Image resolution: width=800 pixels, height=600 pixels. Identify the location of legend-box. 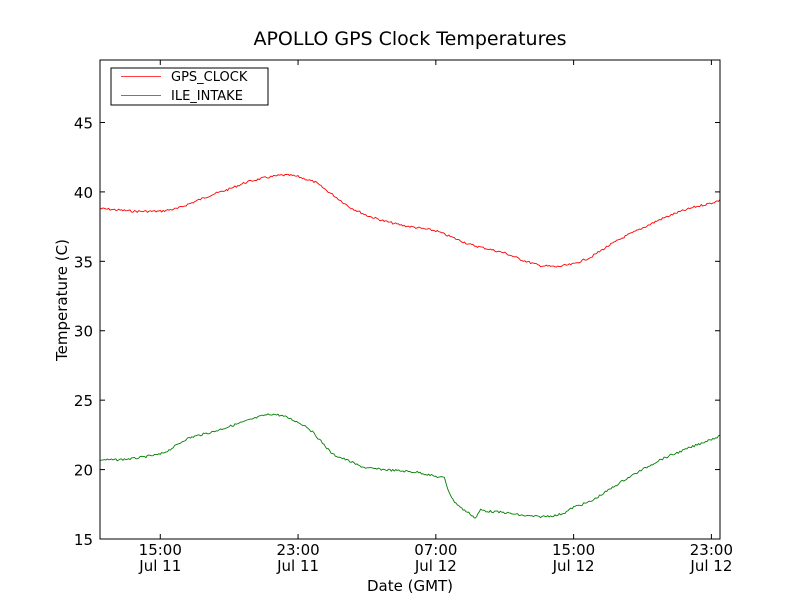
(189, 86).